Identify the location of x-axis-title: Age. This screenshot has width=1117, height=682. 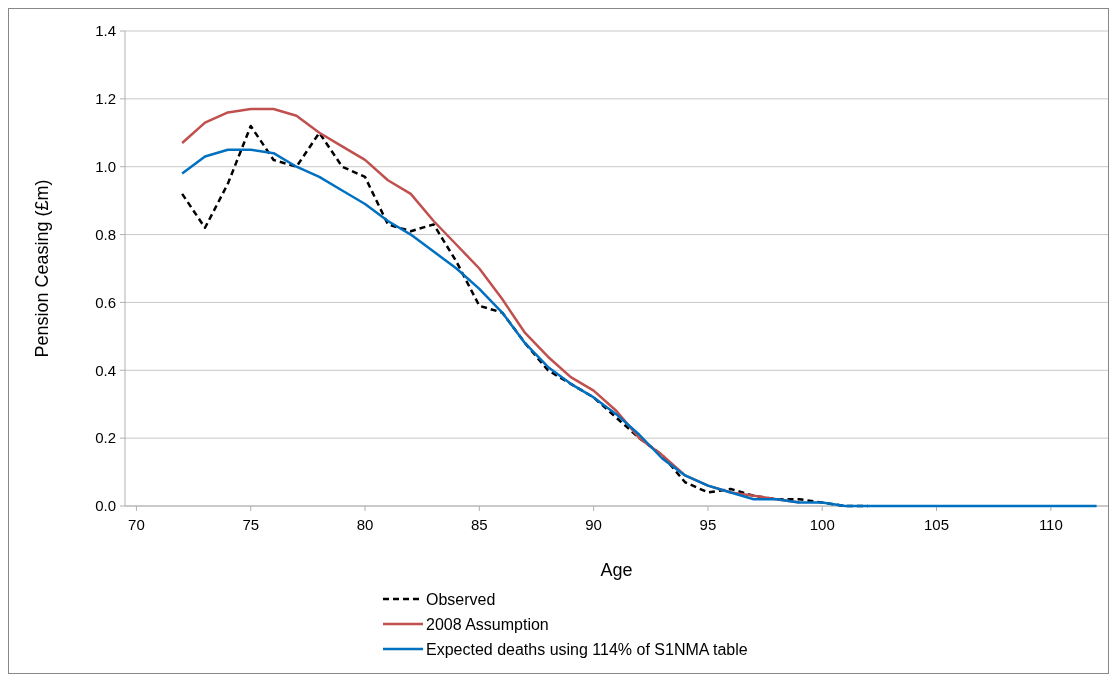
(616, 570).